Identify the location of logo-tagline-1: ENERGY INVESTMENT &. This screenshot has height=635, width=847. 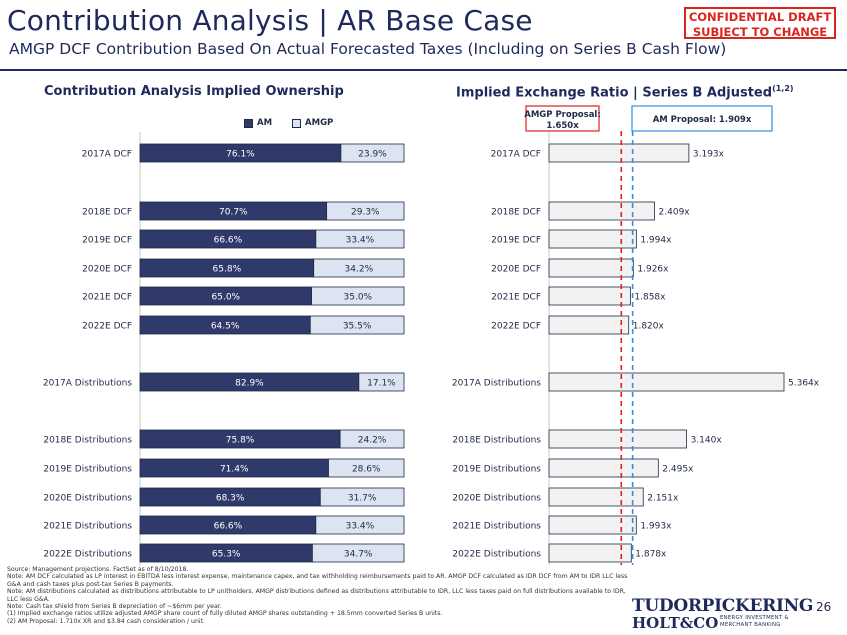
(754, 618).